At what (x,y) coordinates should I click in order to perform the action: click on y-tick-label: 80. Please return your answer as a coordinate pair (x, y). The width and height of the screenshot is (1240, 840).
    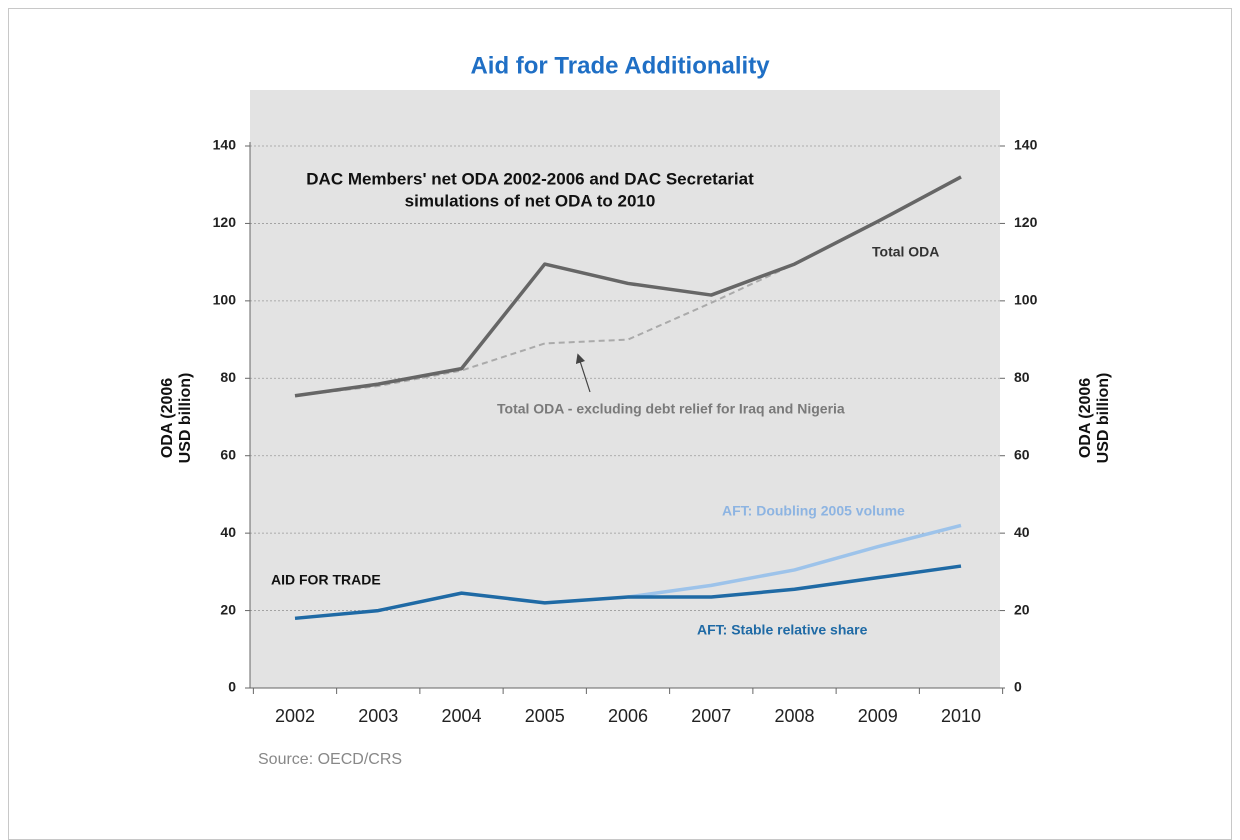
    Looking at the image, I should click on (228, 377).